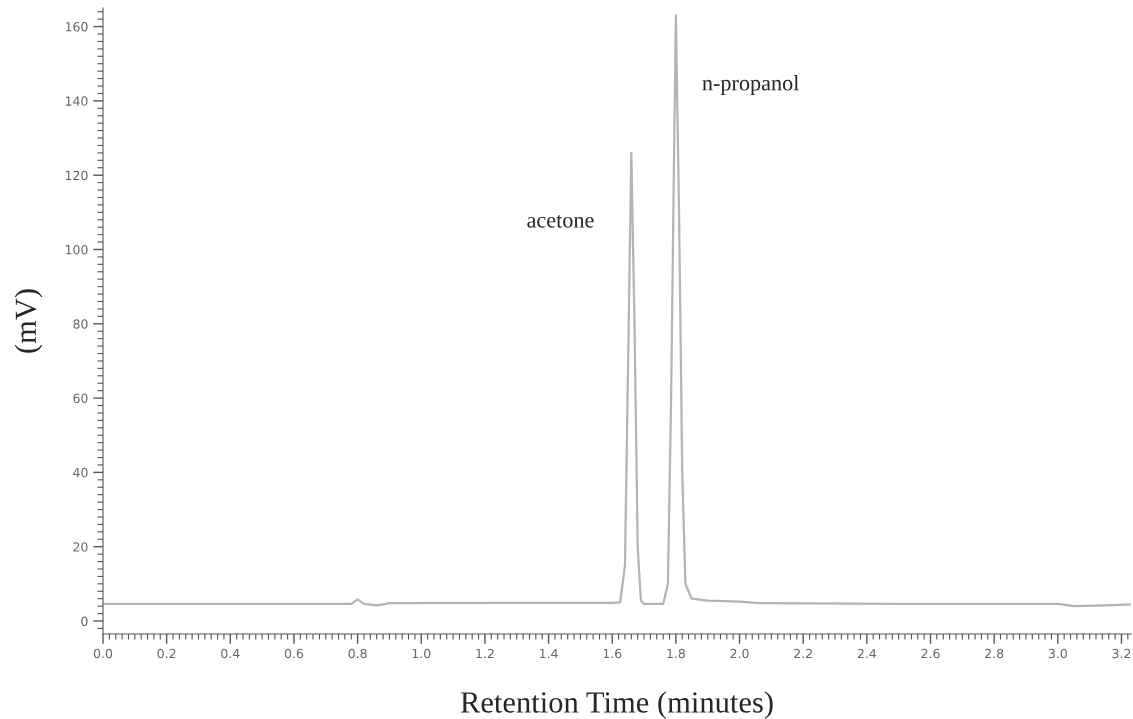  I want to click on x-tick-label: 2.8, so click(994, 653).